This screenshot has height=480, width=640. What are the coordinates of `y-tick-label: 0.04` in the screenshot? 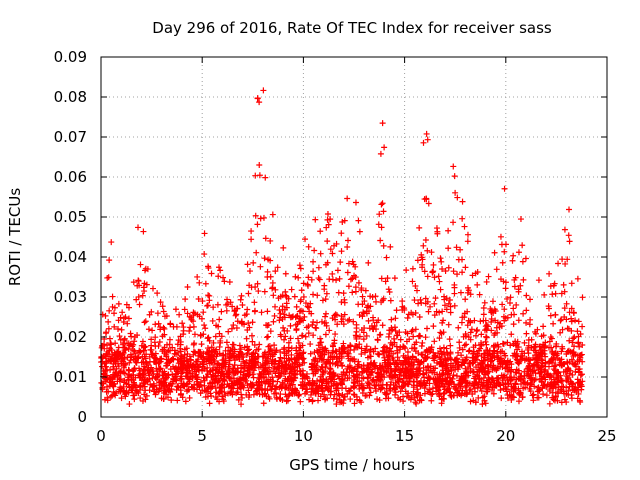 It's located at (70, 257).